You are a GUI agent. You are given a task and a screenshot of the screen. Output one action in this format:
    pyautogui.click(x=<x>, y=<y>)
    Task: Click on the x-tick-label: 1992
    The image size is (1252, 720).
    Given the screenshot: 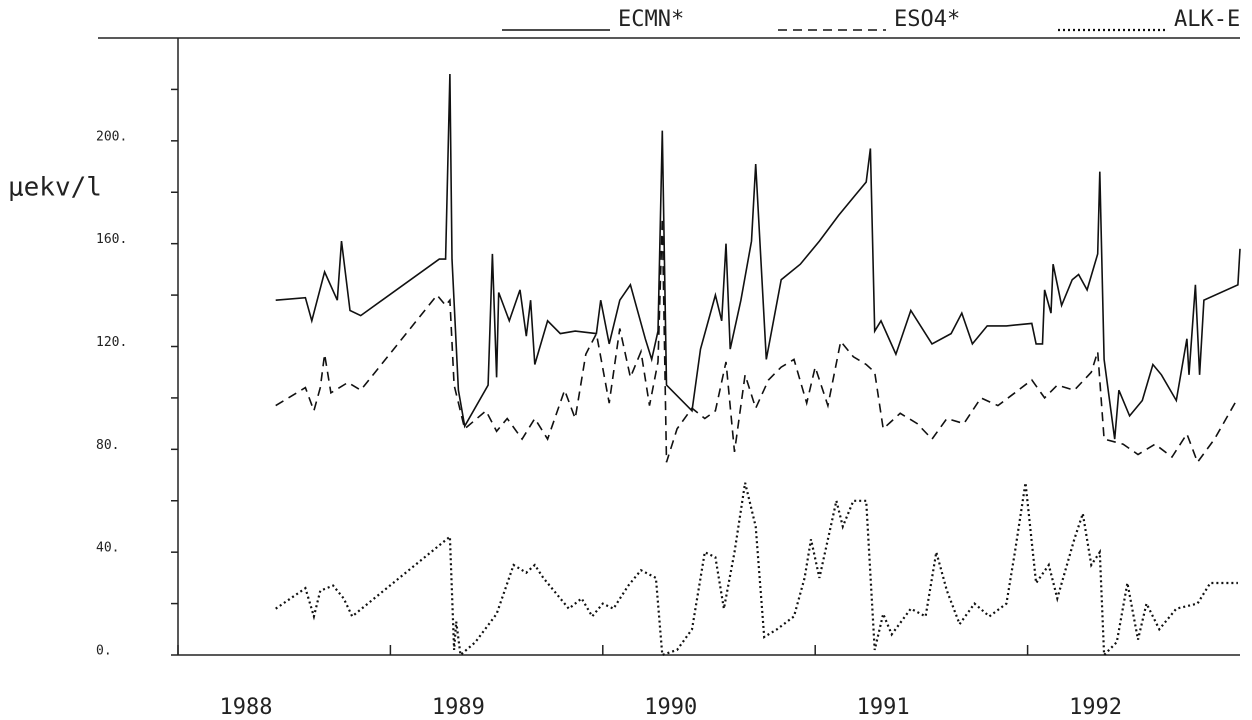 What is the action you would take?
    pyautogui.click(x=1095, y=707)
    